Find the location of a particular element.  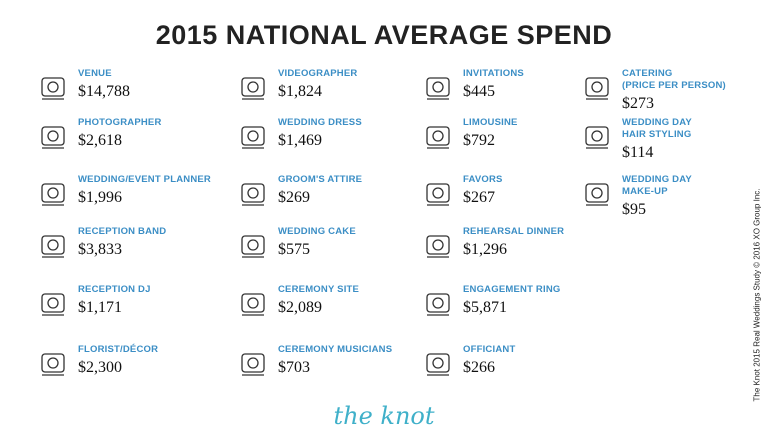

item-amount: $267 is located at coordinates (479, 197).